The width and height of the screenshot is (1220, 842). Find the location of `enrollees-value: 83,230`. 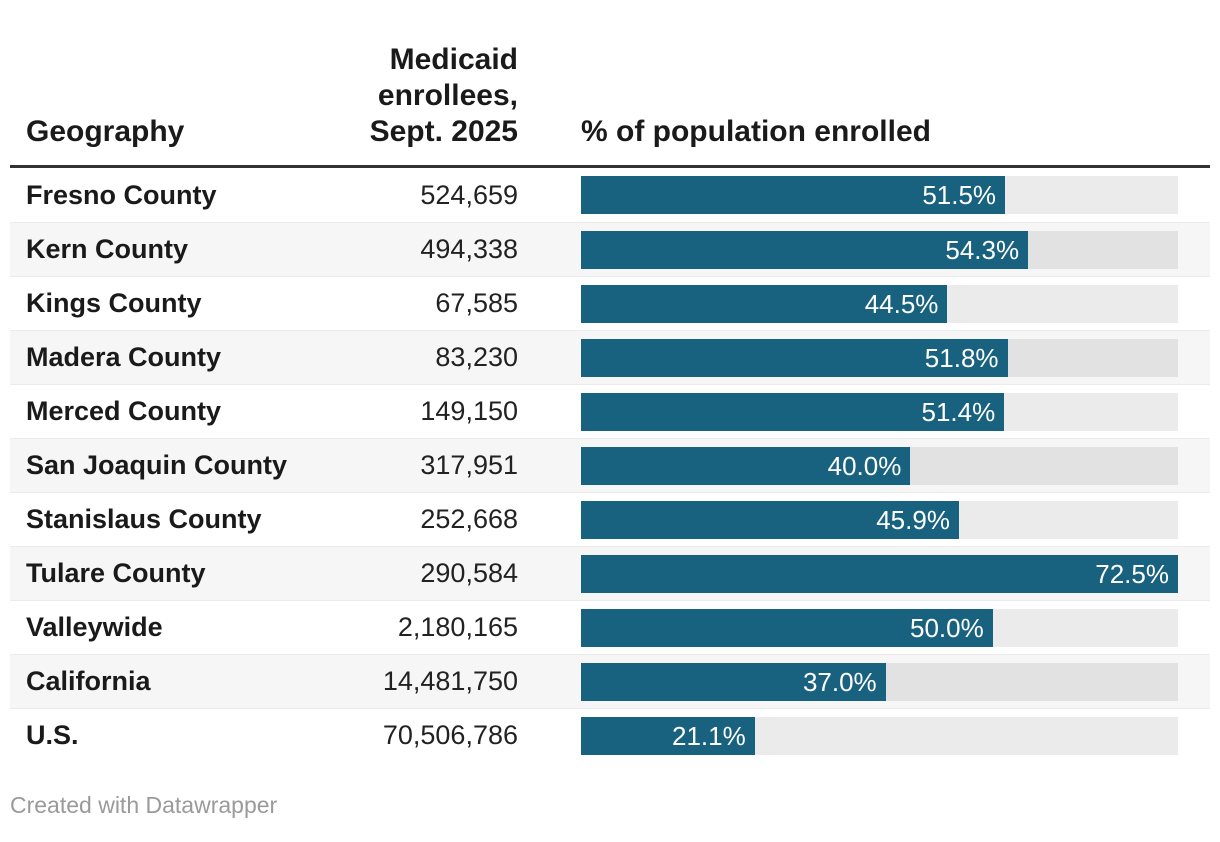

enrollees-value: 83,230 is located at coordinates (476, 357).